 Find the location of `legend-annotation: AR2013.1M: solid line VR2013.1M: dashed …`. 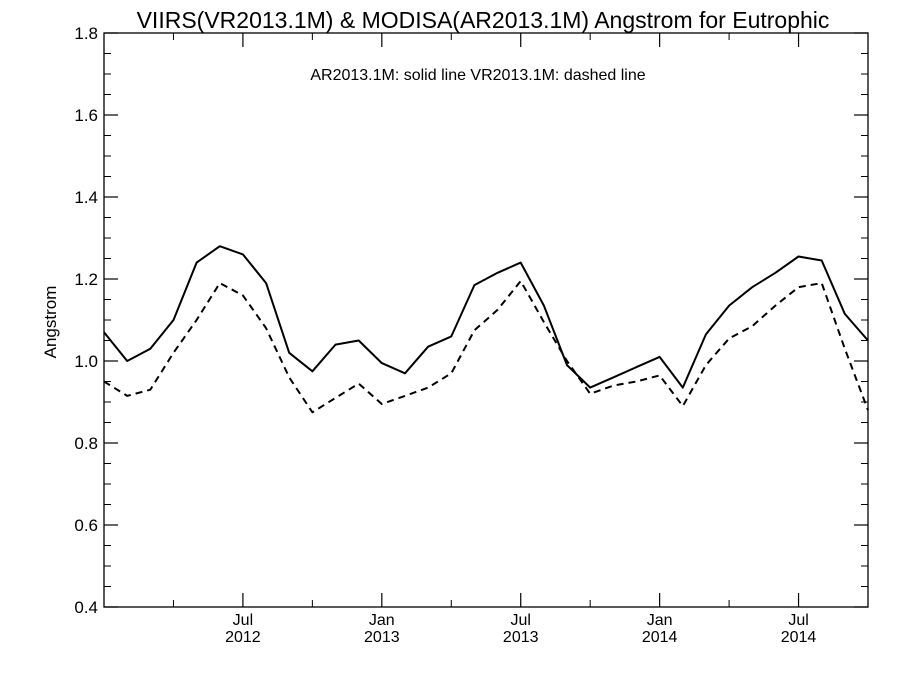

legend-annotation: AR2013.1M: solid line VR2013.1M: dashed … is located at coordinates (477, 75).